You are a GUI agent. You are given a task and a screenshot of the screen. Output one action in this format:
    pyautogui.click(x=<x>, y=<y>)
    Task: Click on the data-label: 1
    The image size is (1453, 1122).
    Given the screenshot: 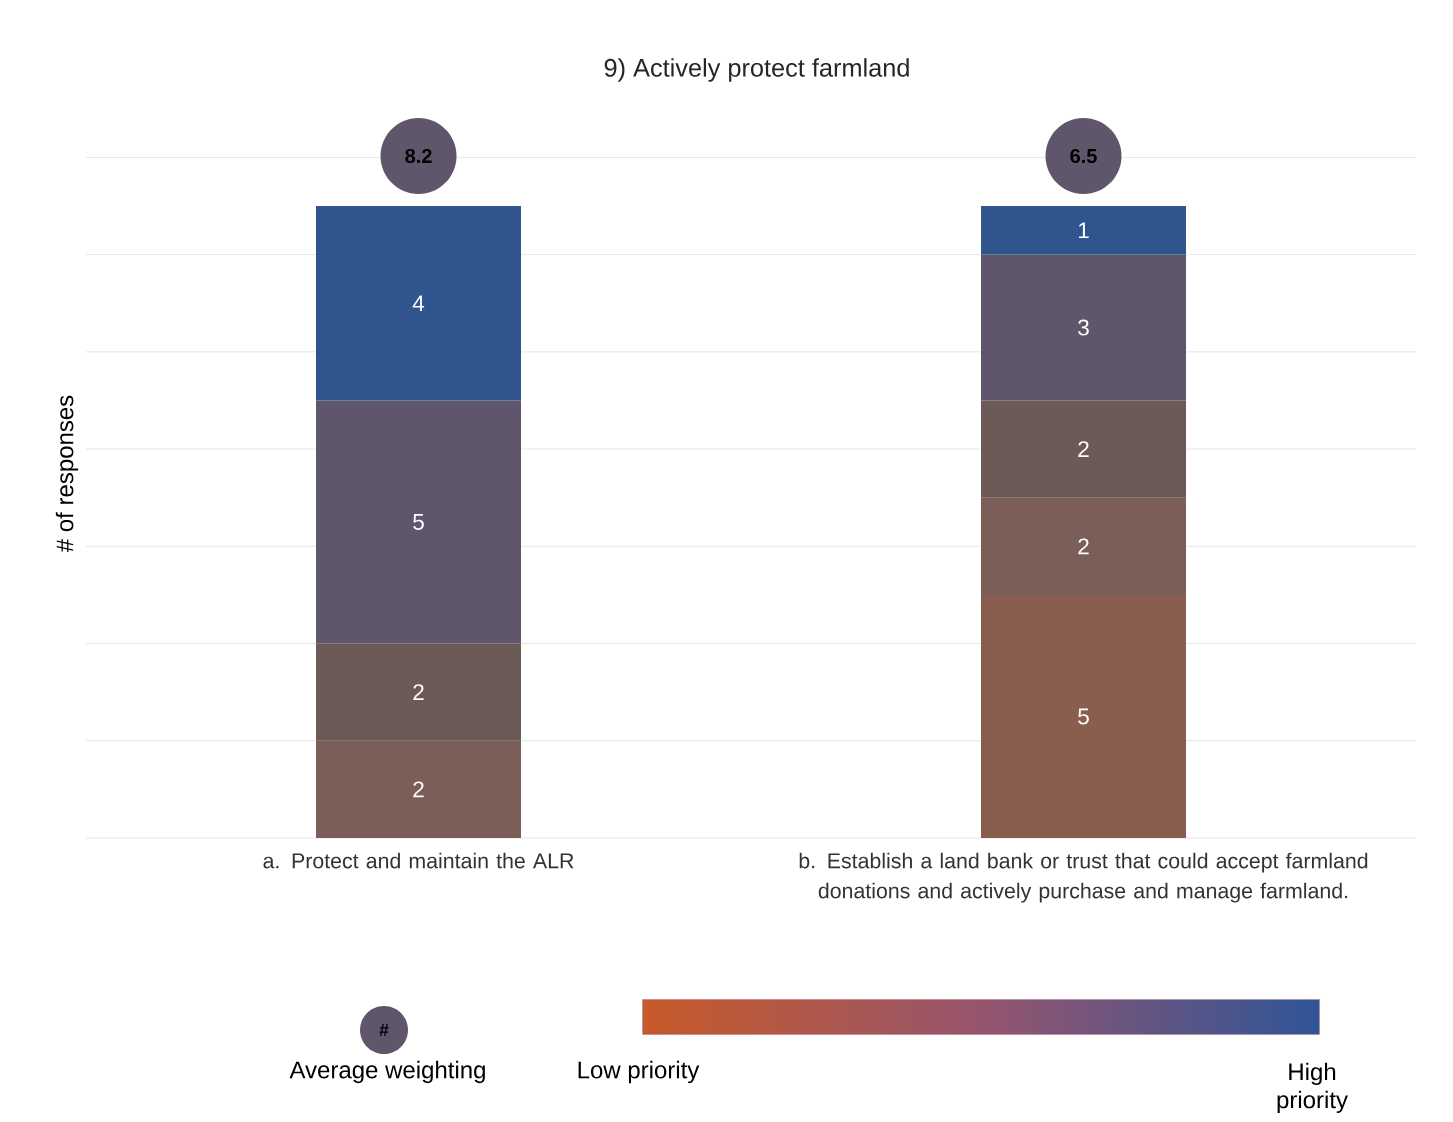 What is the action you would take?
    pyautogui.click(x=1083, y=230)
    